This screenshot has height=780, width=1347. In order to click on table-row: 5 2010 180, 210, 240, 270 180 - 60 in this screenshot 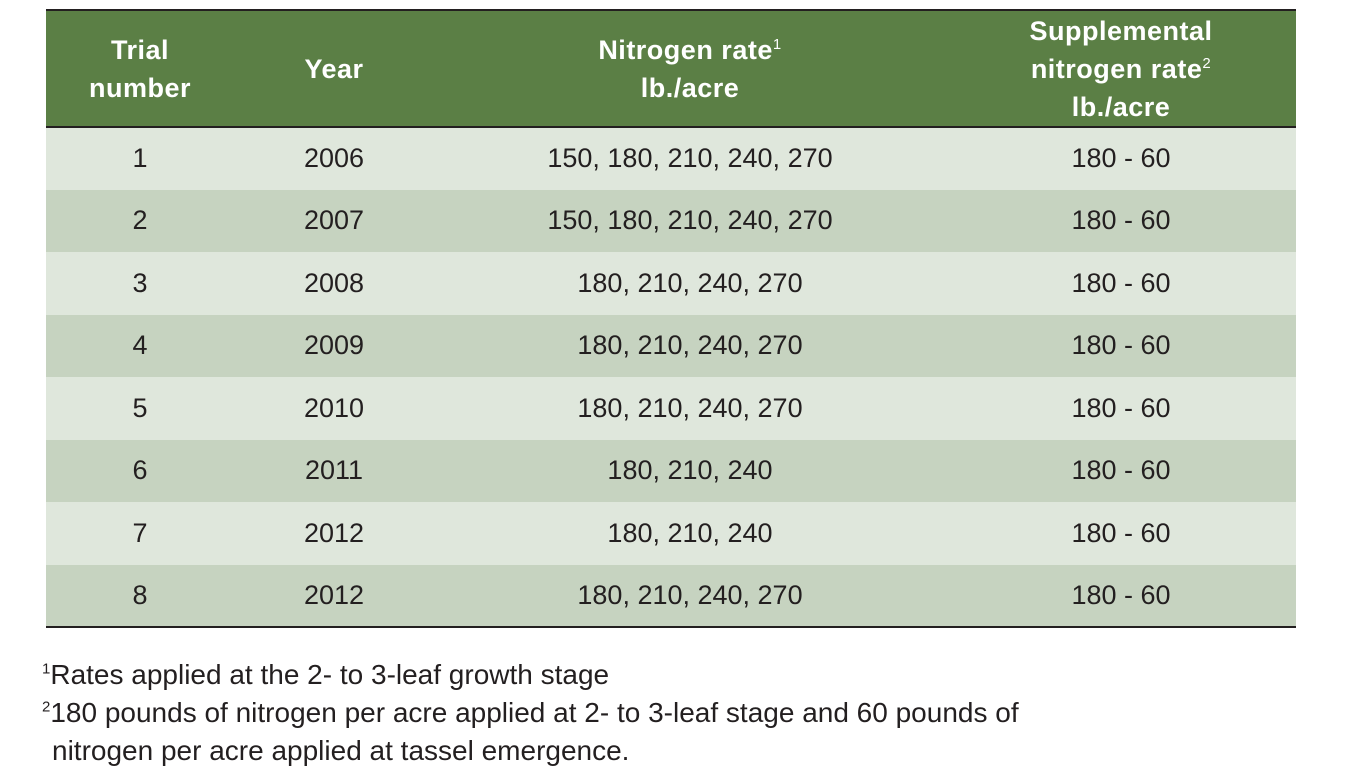, I will do `click(671, 408)`.